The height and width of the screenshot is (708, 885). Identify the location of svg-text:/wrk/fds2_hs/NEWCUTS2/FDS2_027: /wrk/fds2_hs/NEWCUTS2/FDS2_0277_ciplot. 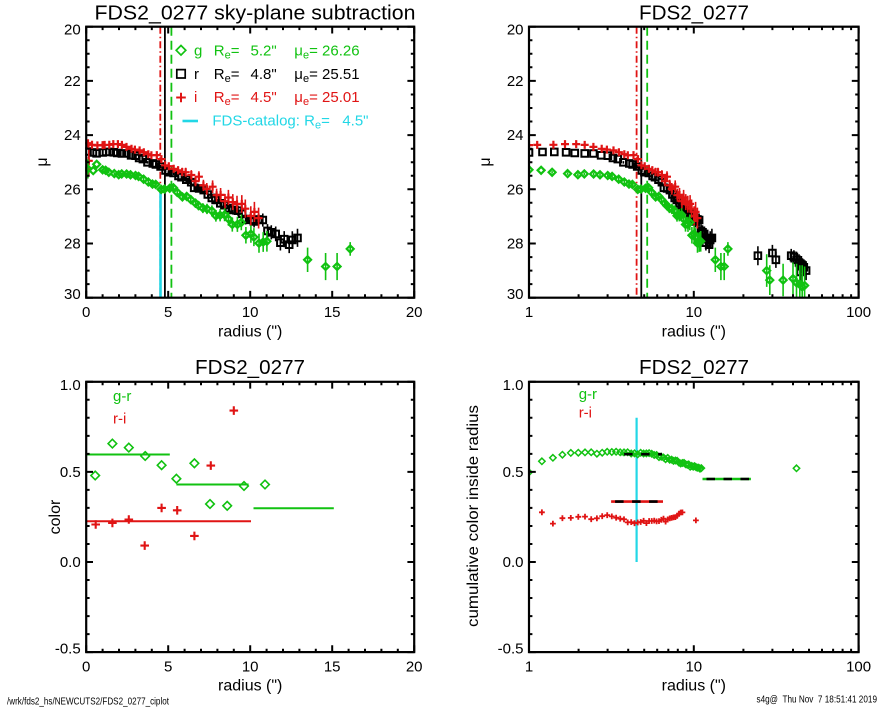
(88, 702).